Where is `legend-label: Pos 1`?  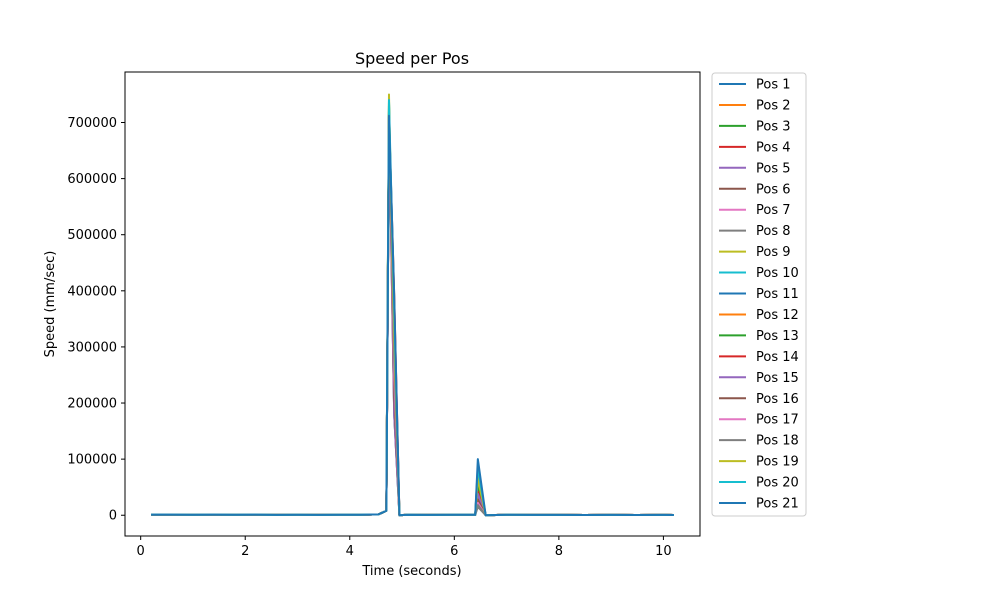 legend-label: Pos 1 is located at coordinates (773, 85).